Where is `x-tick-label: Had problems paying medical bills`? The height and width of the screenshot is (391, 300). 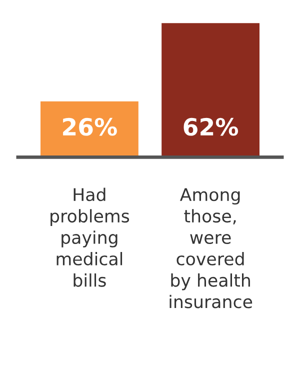 x-tick-label: Had problems paying medical bills is located at coordinates (90, 237).